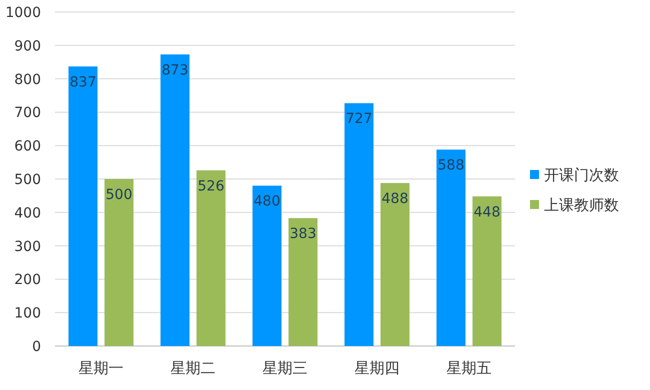  I want to click on data-label: 588, so click(451, 166).